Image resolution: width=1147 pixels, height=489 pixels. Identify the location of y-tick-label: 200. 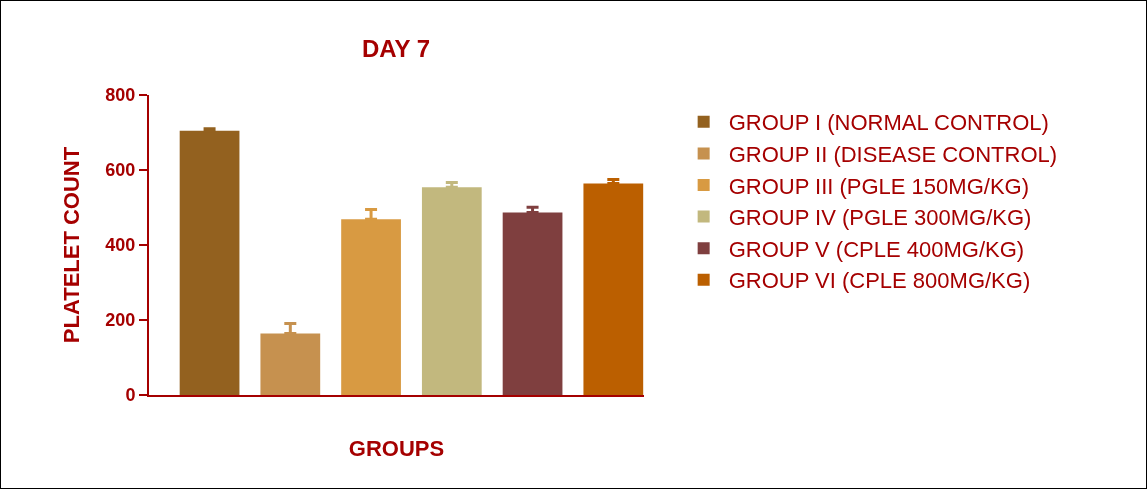
(120, 320).